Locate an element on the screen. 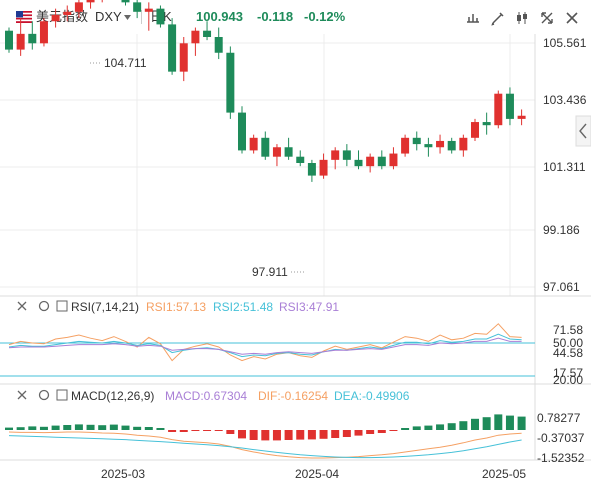 This screenshot has height=488, width=591. dif-value: DIF:-0.16254 is located at coordinates (293, 396).